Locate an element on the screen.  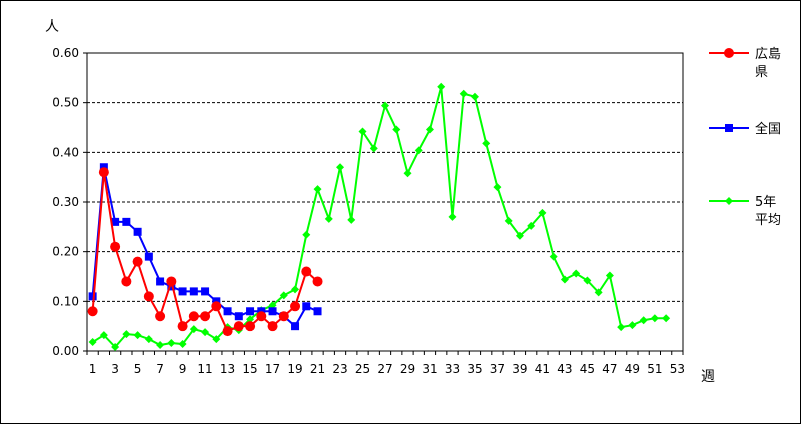
legend-label: 広島 is located at coordinates (768, 54).